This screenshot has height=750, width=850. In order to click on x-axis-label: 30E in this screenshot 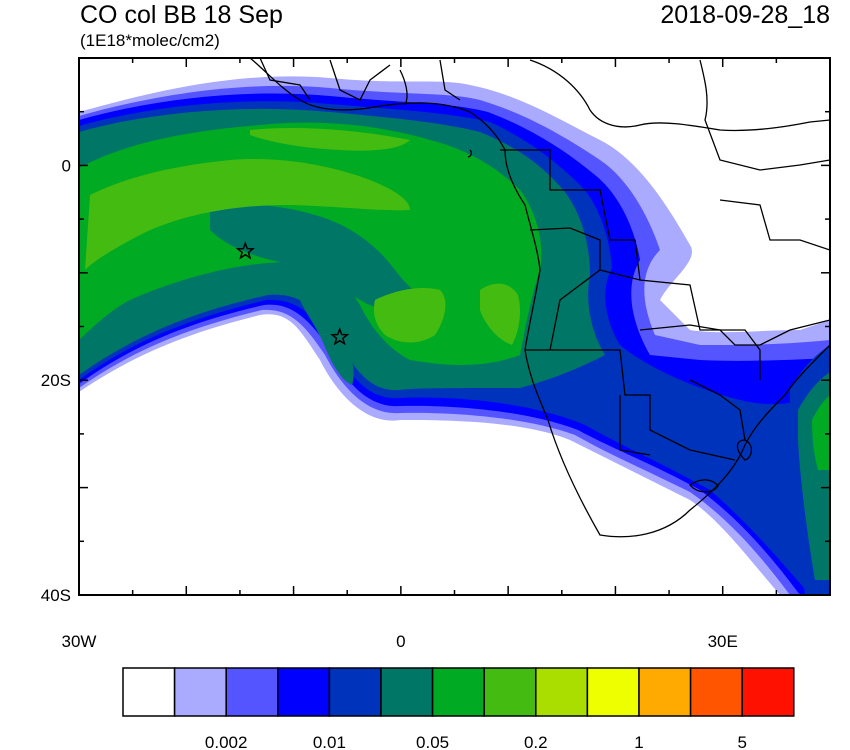, I will do `click(723, 641)`.